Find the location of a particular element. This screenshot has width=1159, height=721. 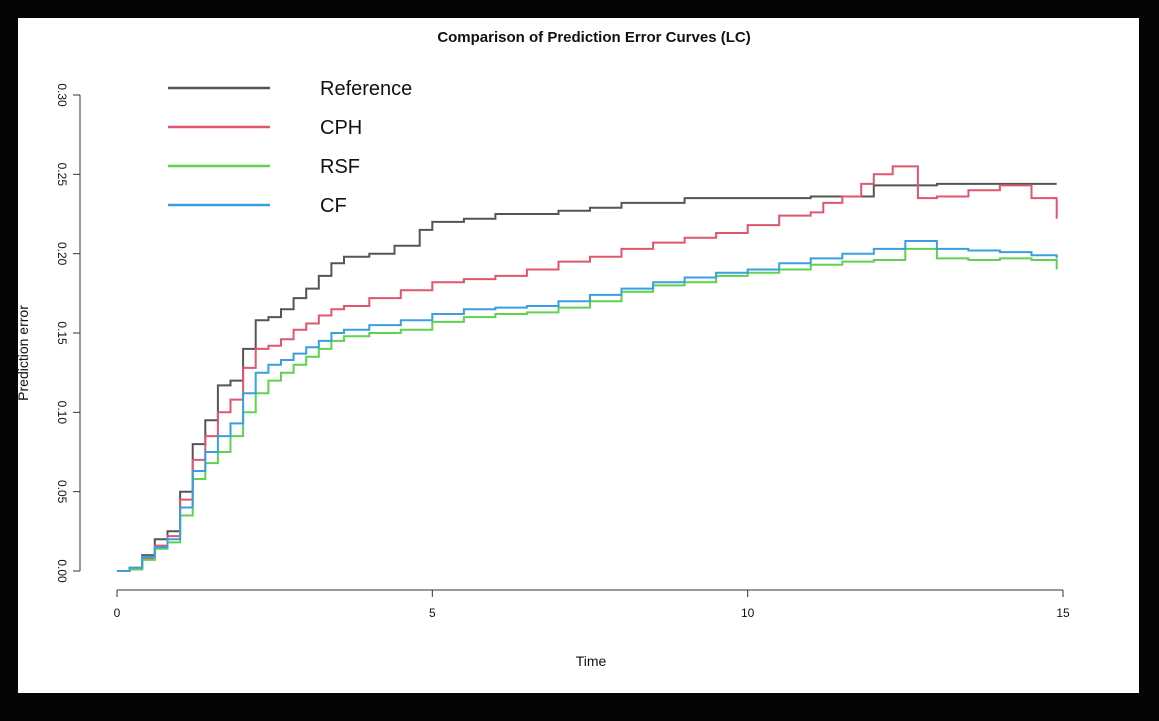

legend-label-rsf: RSF is located at coordinates (340, 167).